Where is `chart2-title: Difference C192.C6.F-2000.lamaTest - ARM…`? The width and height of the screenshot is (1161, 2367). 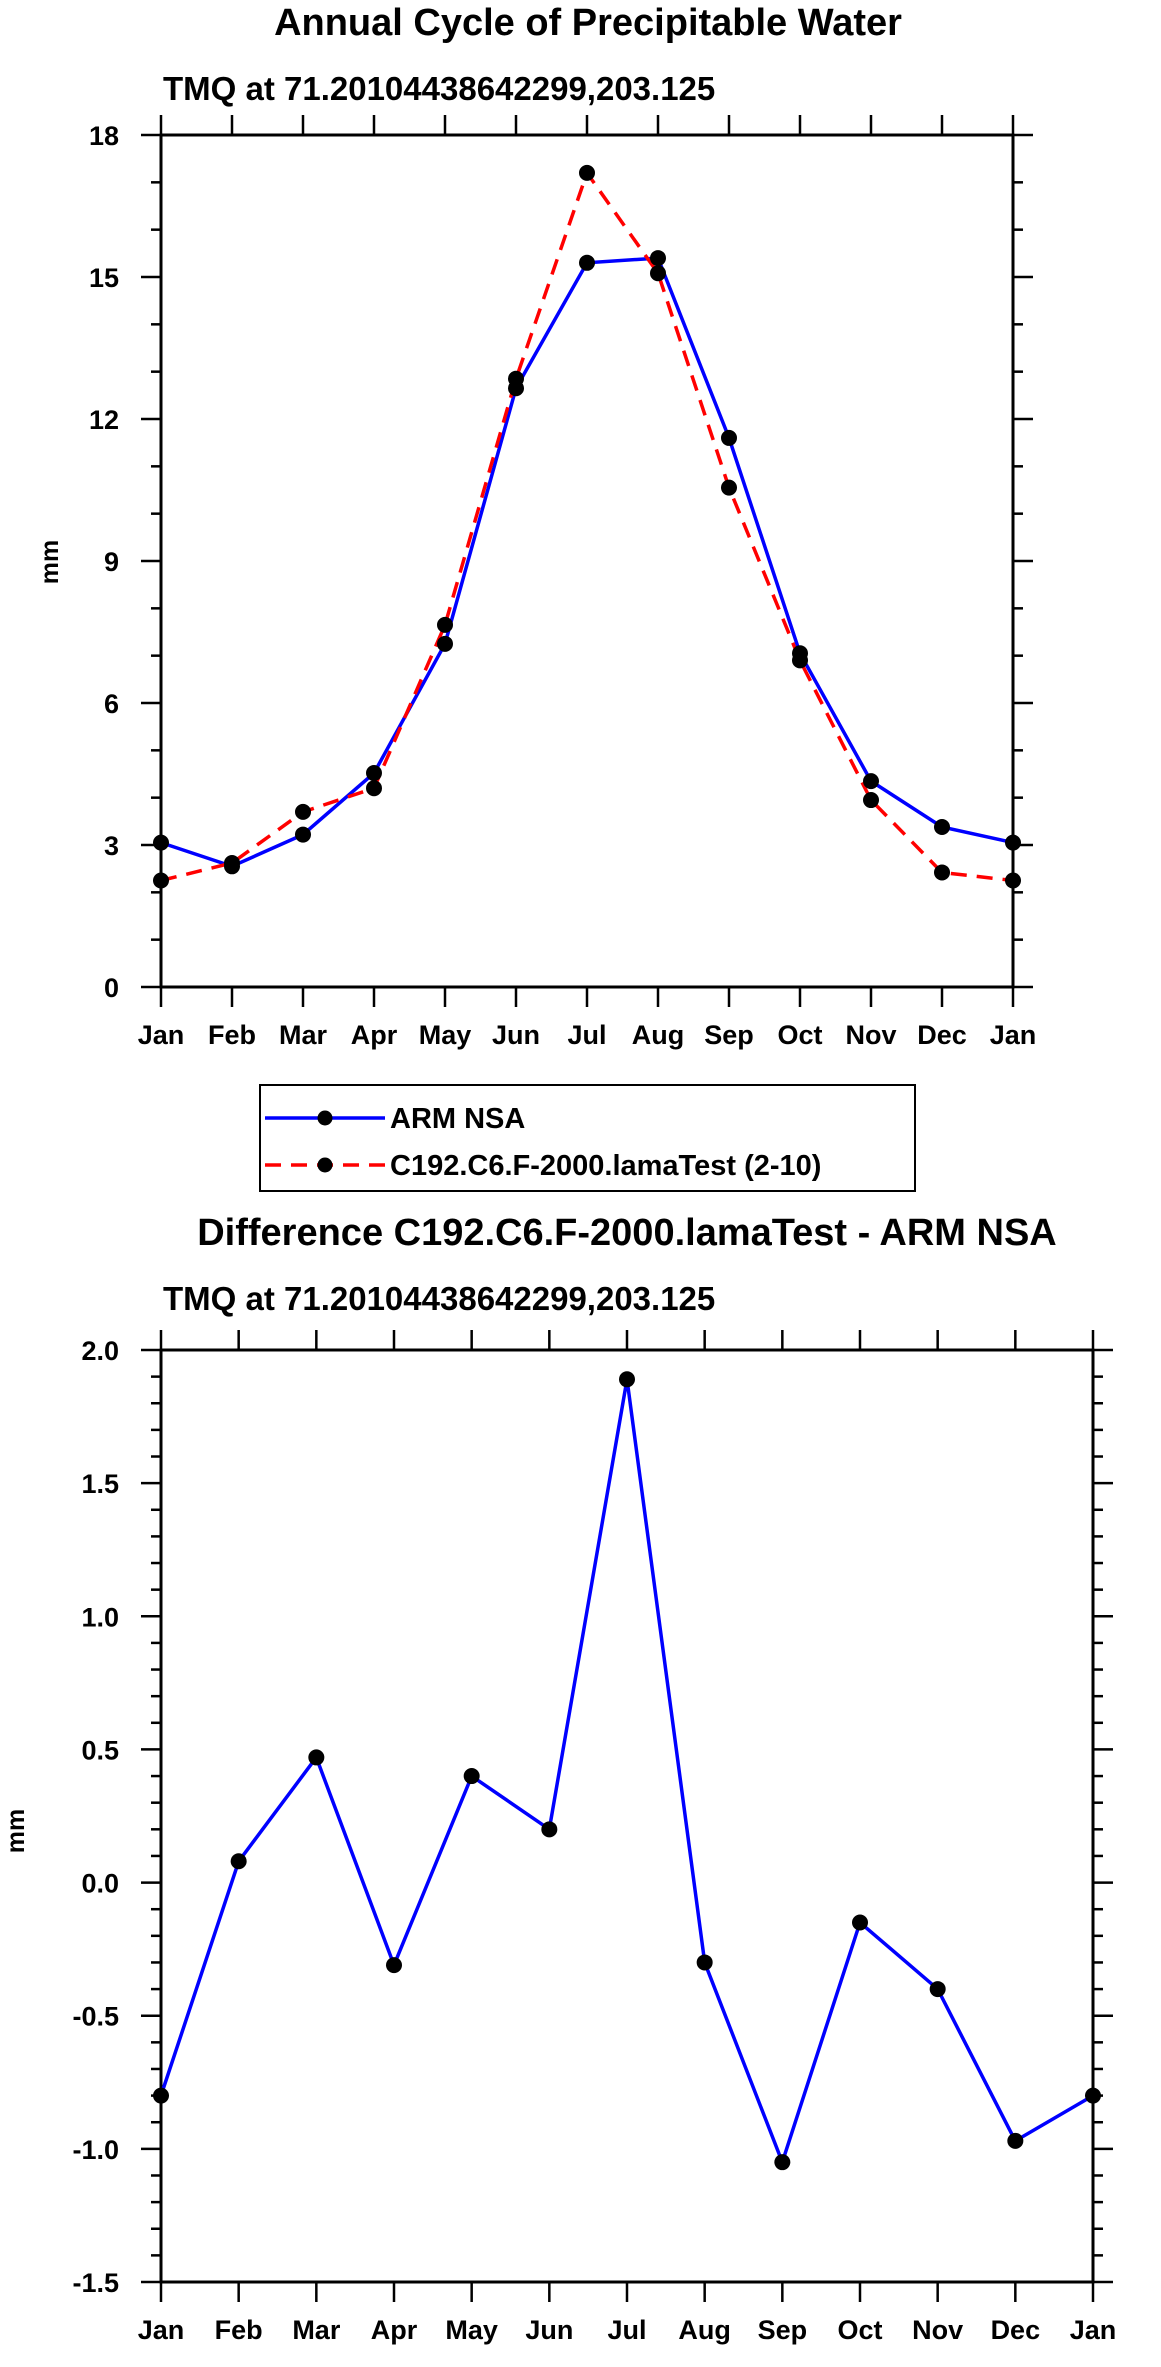 chart2-title: Difference C192.C6.F-2000.lamaTest - ARM… is located at coordinates (627, 1233).